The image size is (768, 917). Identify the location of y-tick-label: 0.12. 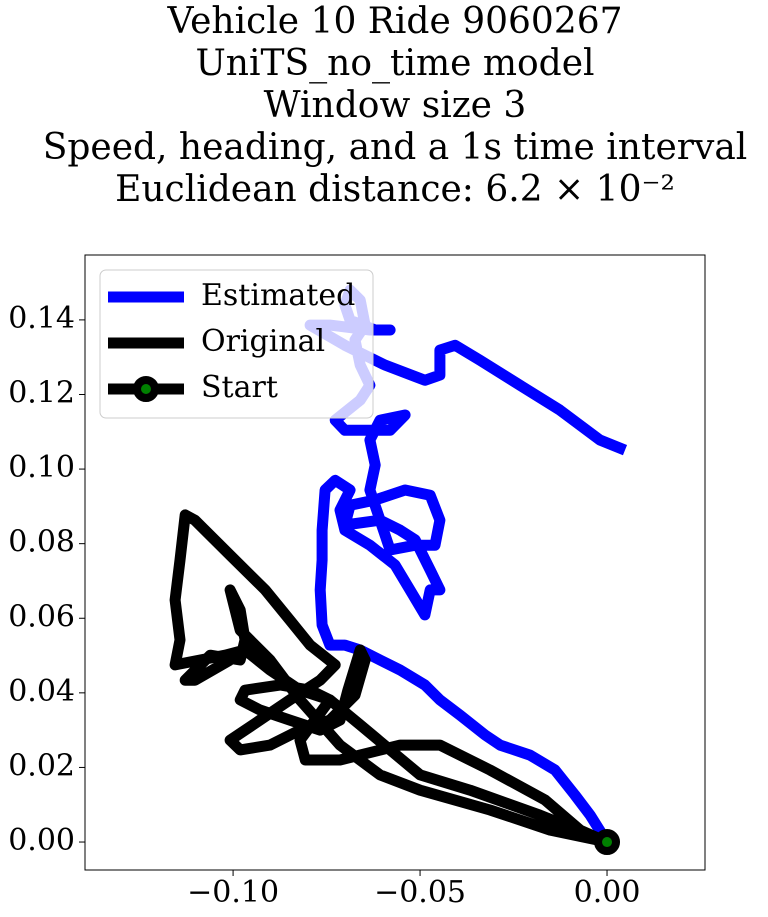
(41, 392).